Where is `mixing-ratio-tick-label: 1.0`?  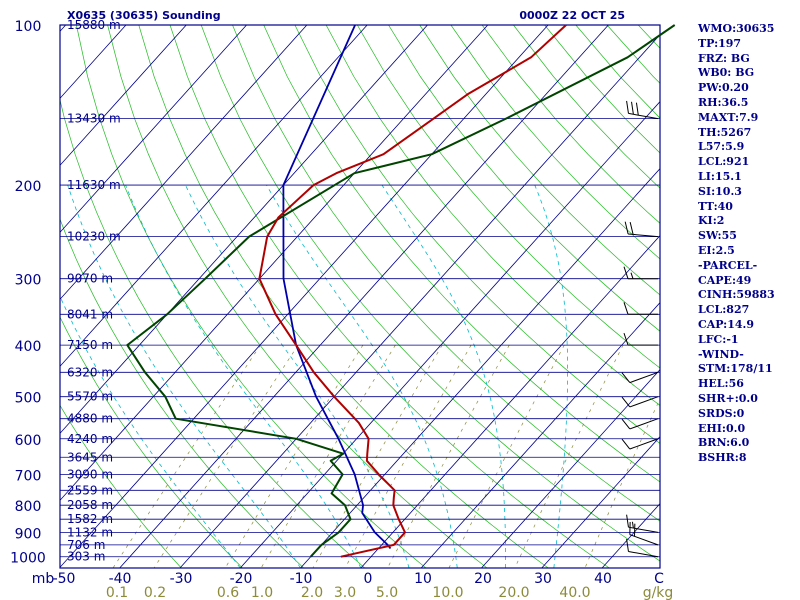
mixing-ratio-tick-label: 1.0 is located at coordinates (262, 592).